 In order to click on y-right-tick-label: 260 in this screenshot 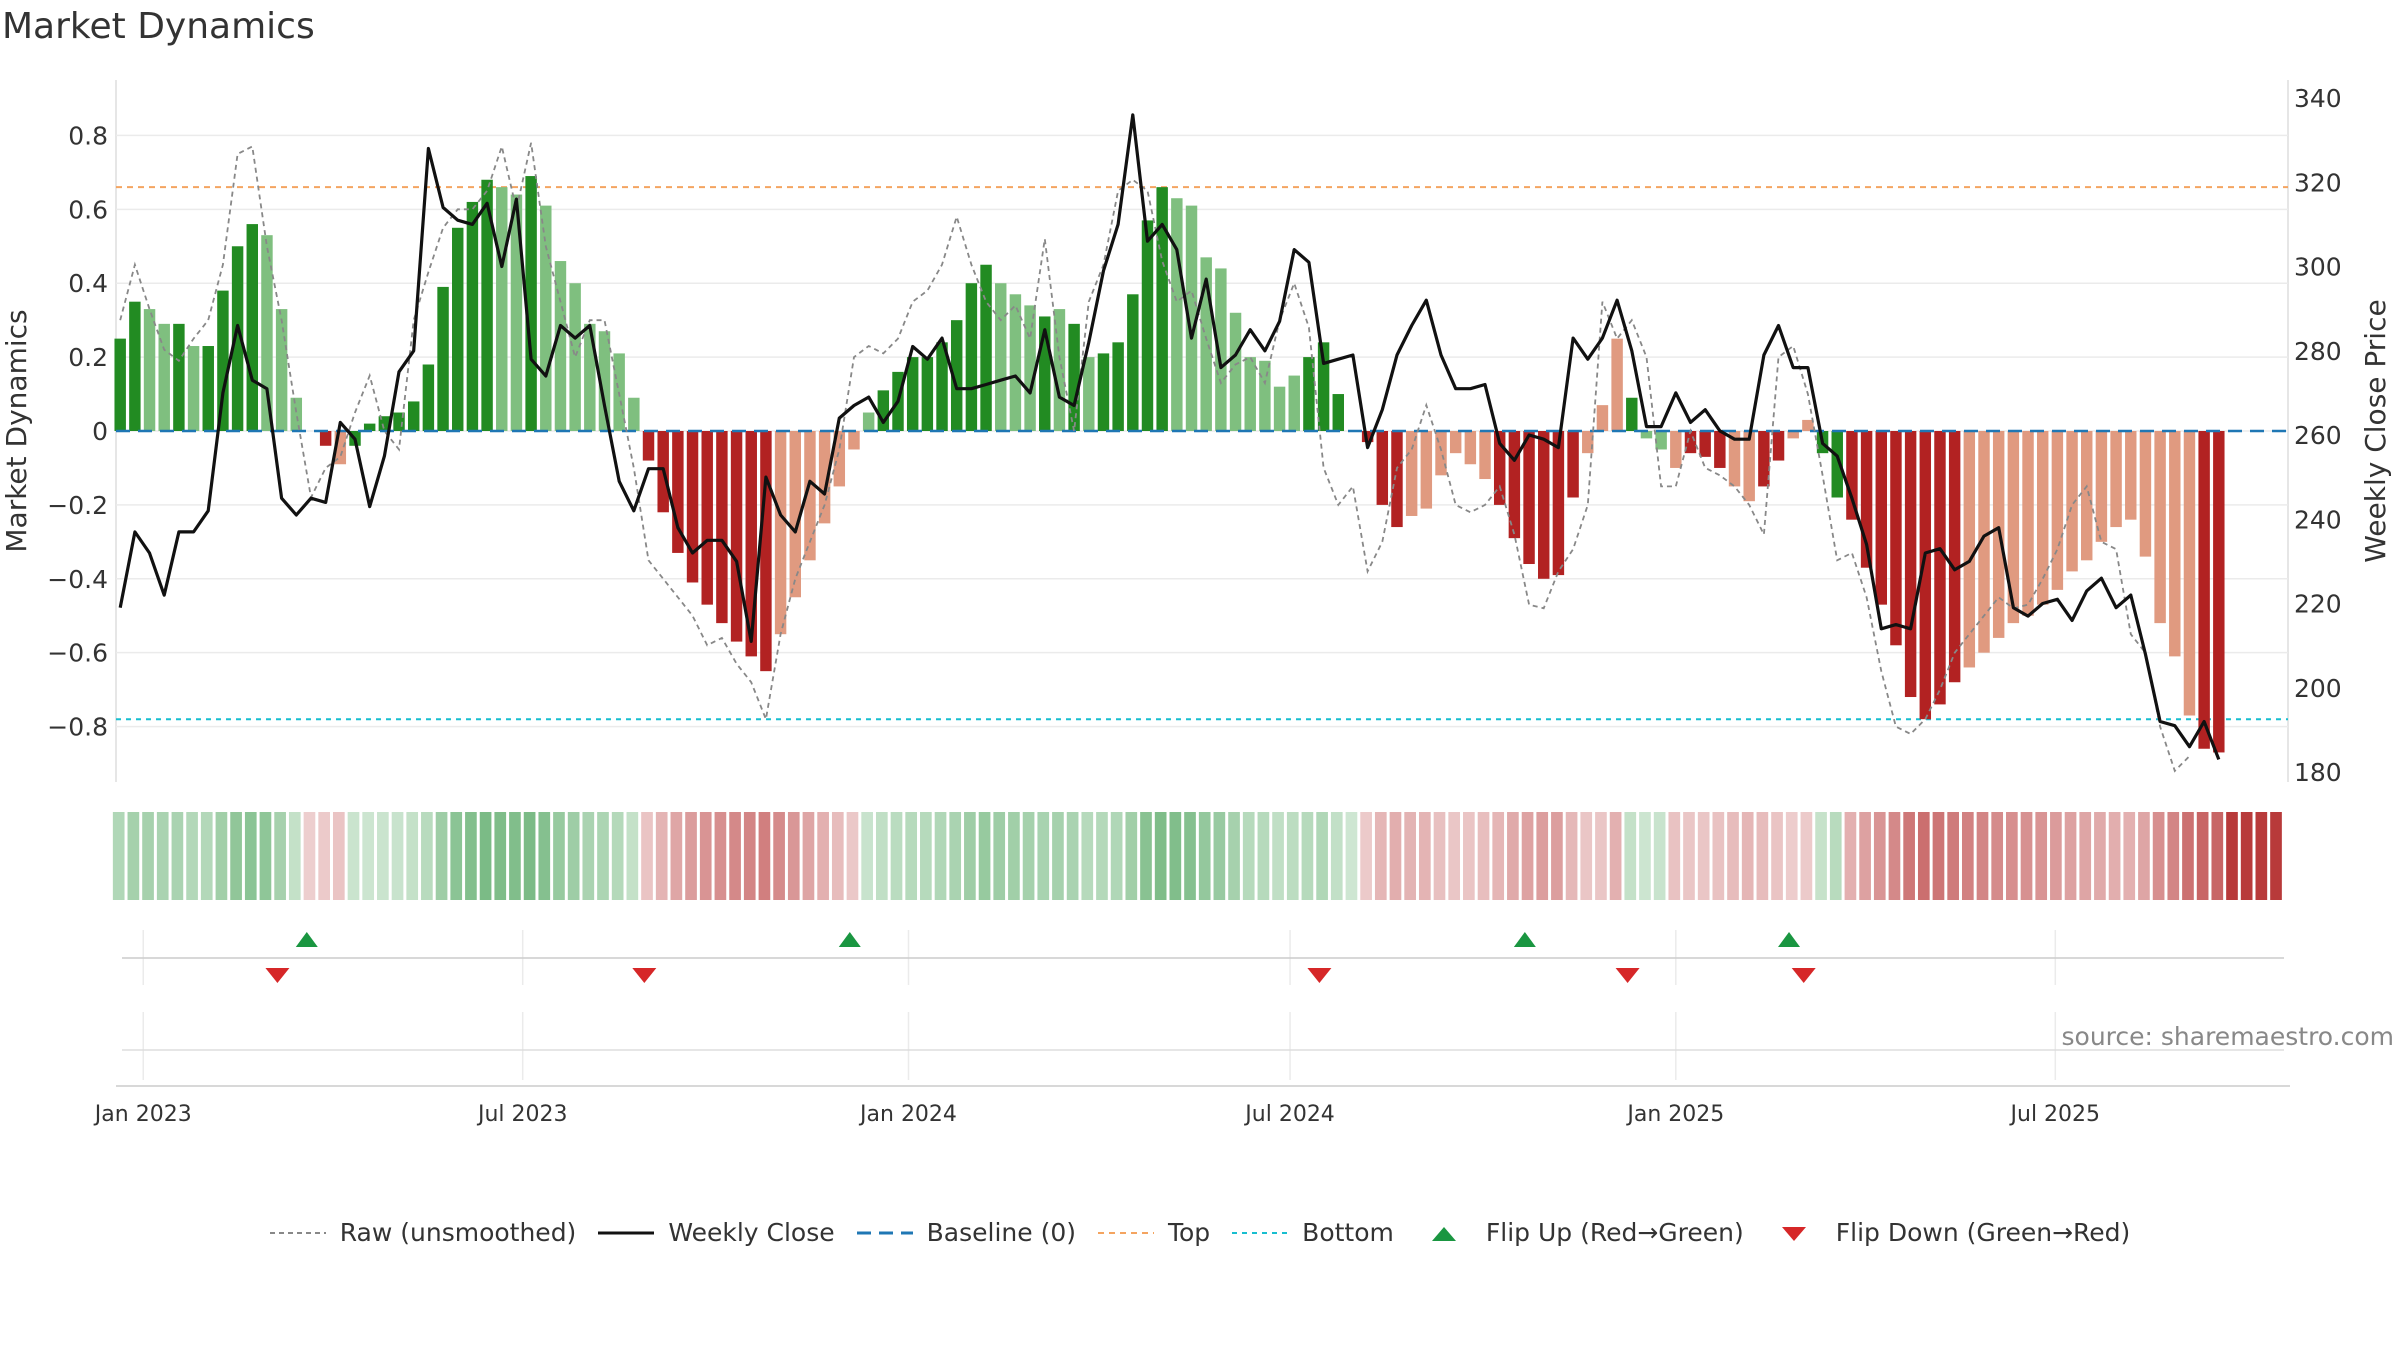, I will do `click(2318, 435)`.